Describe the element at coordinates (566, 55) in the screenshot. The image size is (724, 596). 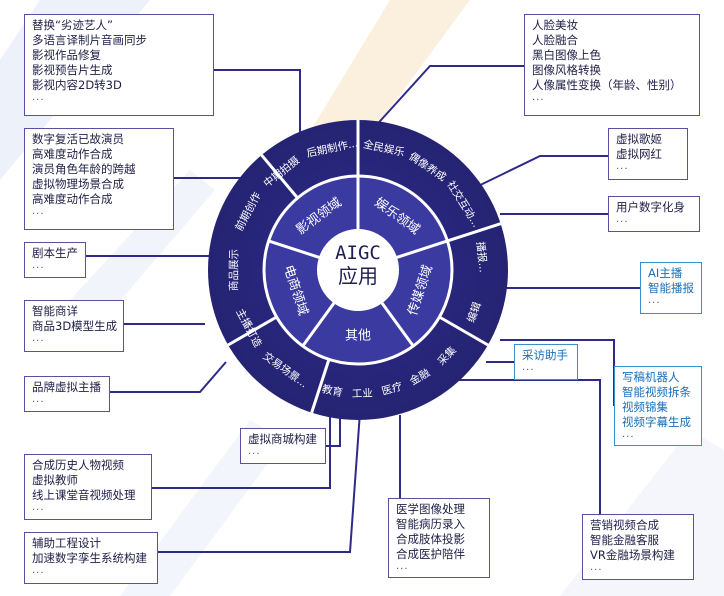
I see `box-line: 黑白图像上色` at that location.